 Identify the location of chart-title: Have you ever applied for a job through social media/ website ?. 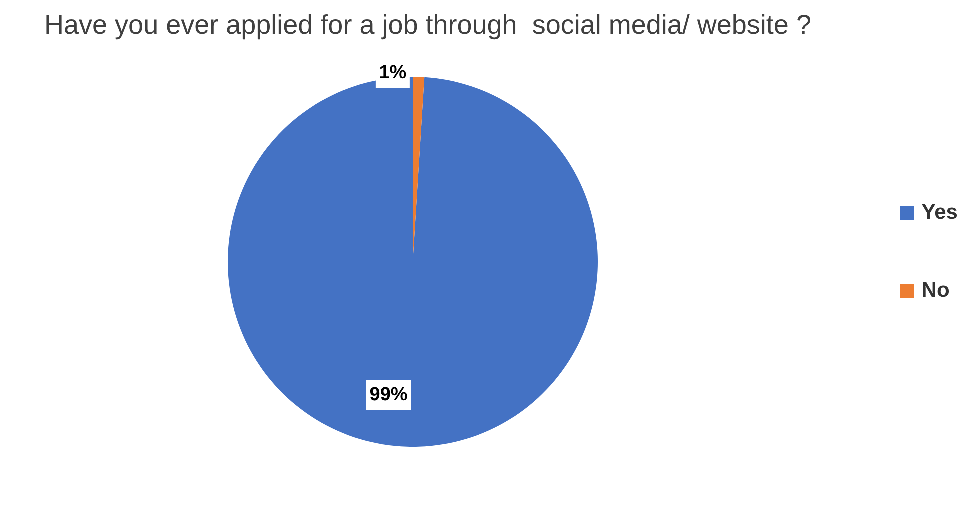
(428, 25).